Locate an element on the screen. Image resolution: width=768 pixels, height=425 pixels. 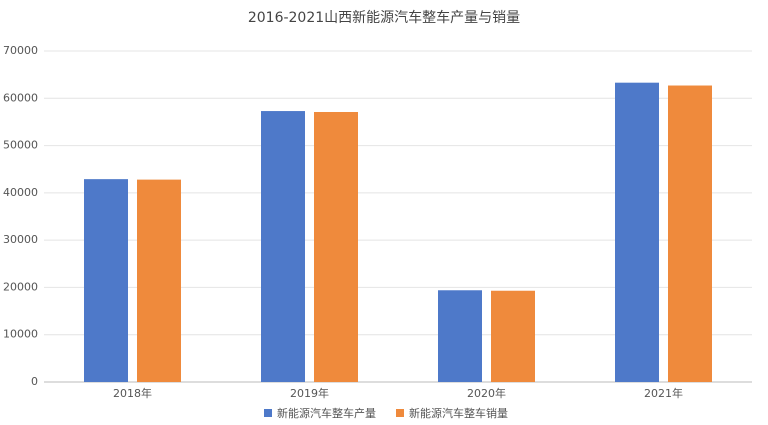
x-tick-label: 2021年 is located at coordinates (663, 393).